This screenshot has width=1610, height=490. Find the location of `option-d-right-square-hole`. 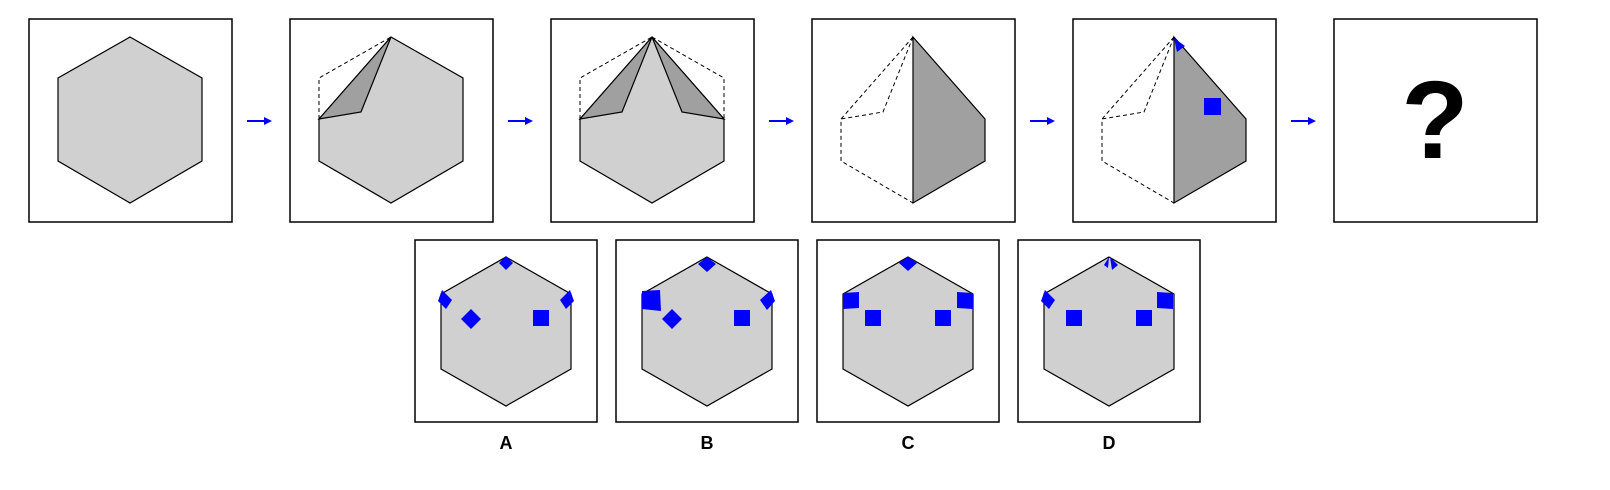

option-d-right-square-hole is located at coordinates (1144, 318).